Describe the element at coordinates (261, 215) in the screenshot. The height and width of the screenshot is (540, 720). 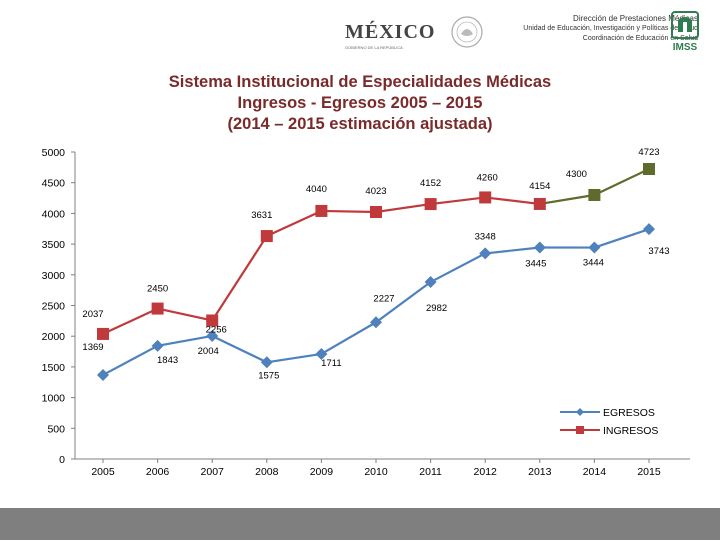
I see `ingresos-data-label: 3631` at that location.